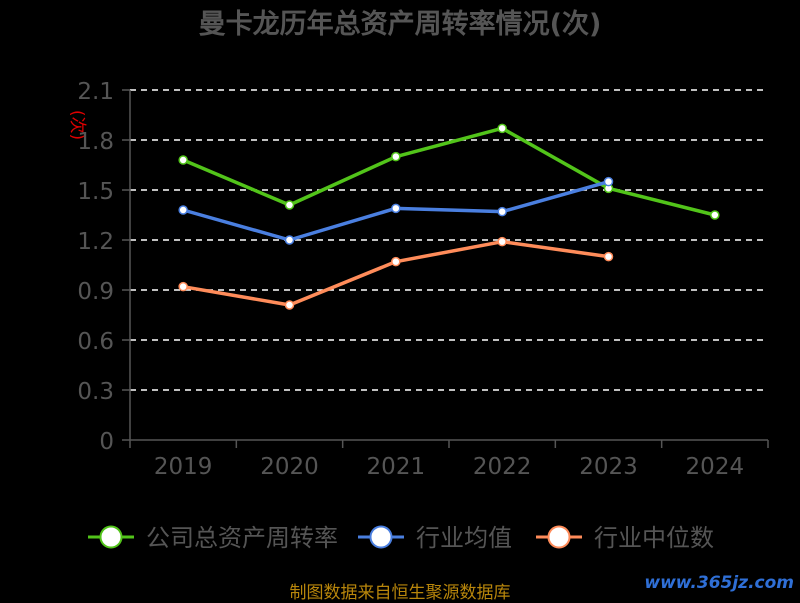 The width and height of the screenshot is (800, 603). I want to click on y-tick-label: 0.9, so click(95, 292).